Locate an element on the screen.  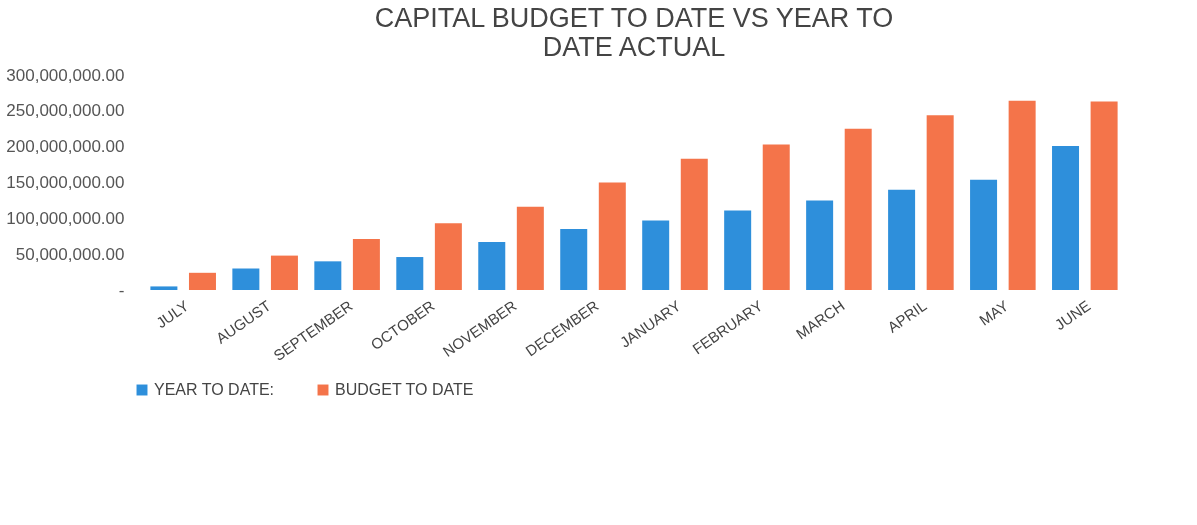
y-tick-label: 150,000,000.00 is located at coordinates (65, 182).